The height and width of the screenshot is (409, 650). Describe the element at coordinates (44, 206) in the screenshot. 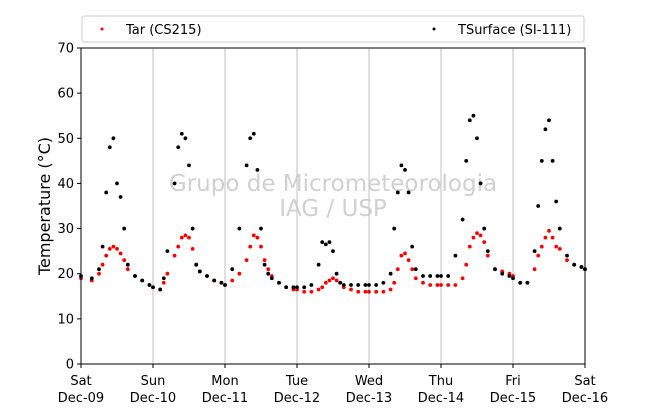

I see `y-axis-label: Temperature (°C)` at that location.